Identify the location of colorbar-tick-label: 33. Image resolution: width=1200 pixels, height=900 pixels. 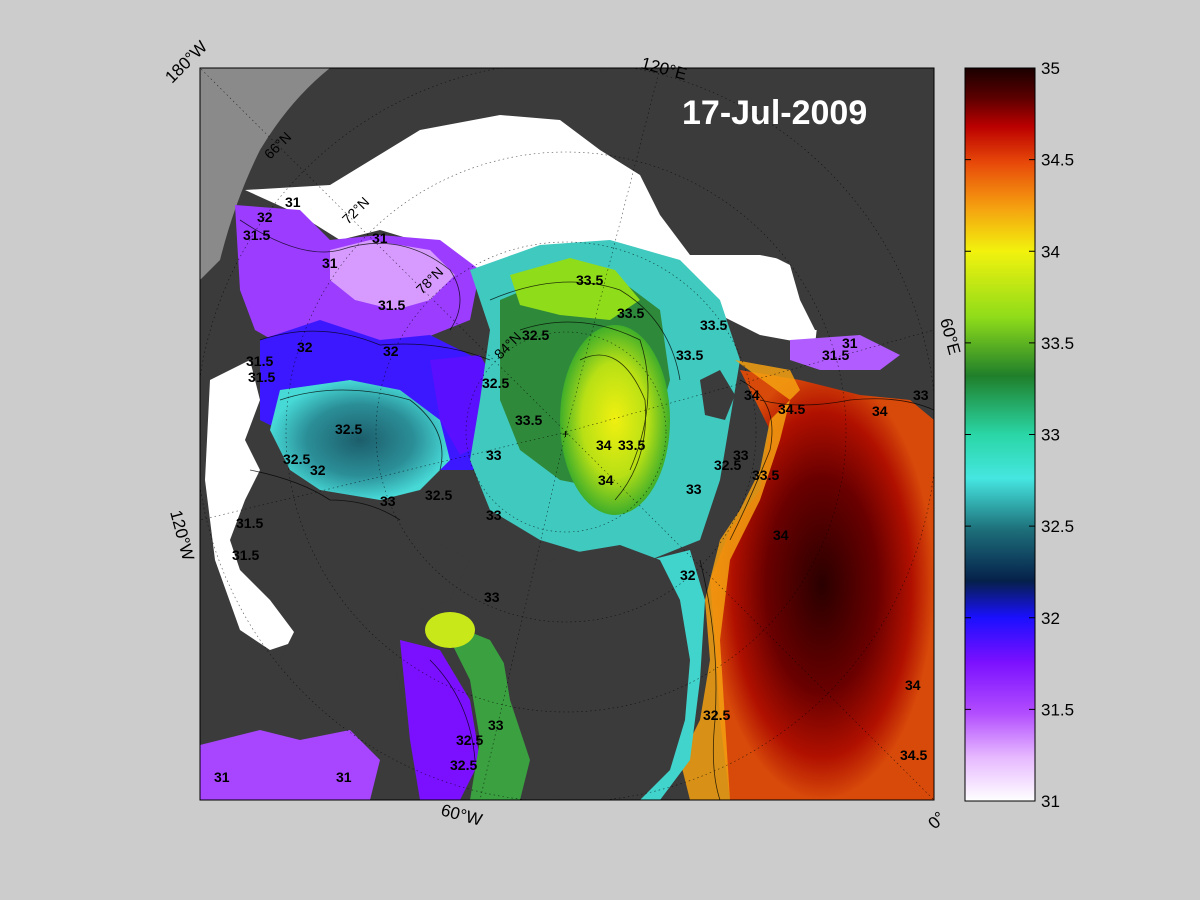
(1050, 435).